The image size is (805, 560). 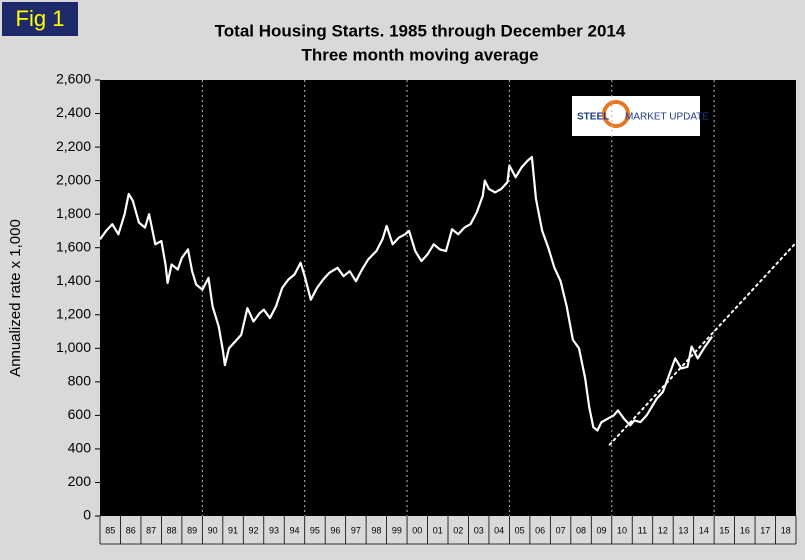 What do you see at coordinates (683, 530) in the screenshot?
I see `x-tick-label: 13` at bounding box center [683, 530].